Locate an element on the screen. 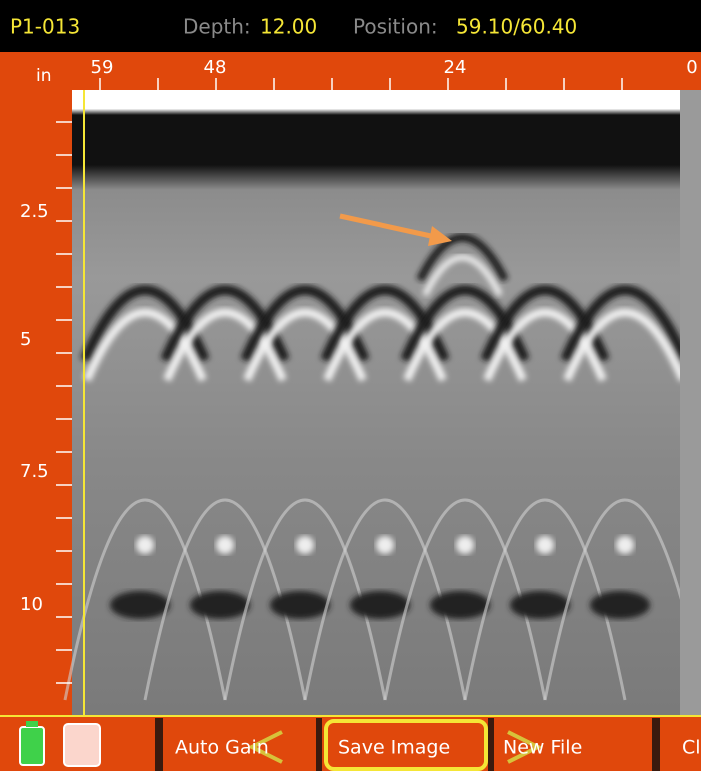  left-ruler-label: 7.5 is located at coordinates (34, 471).